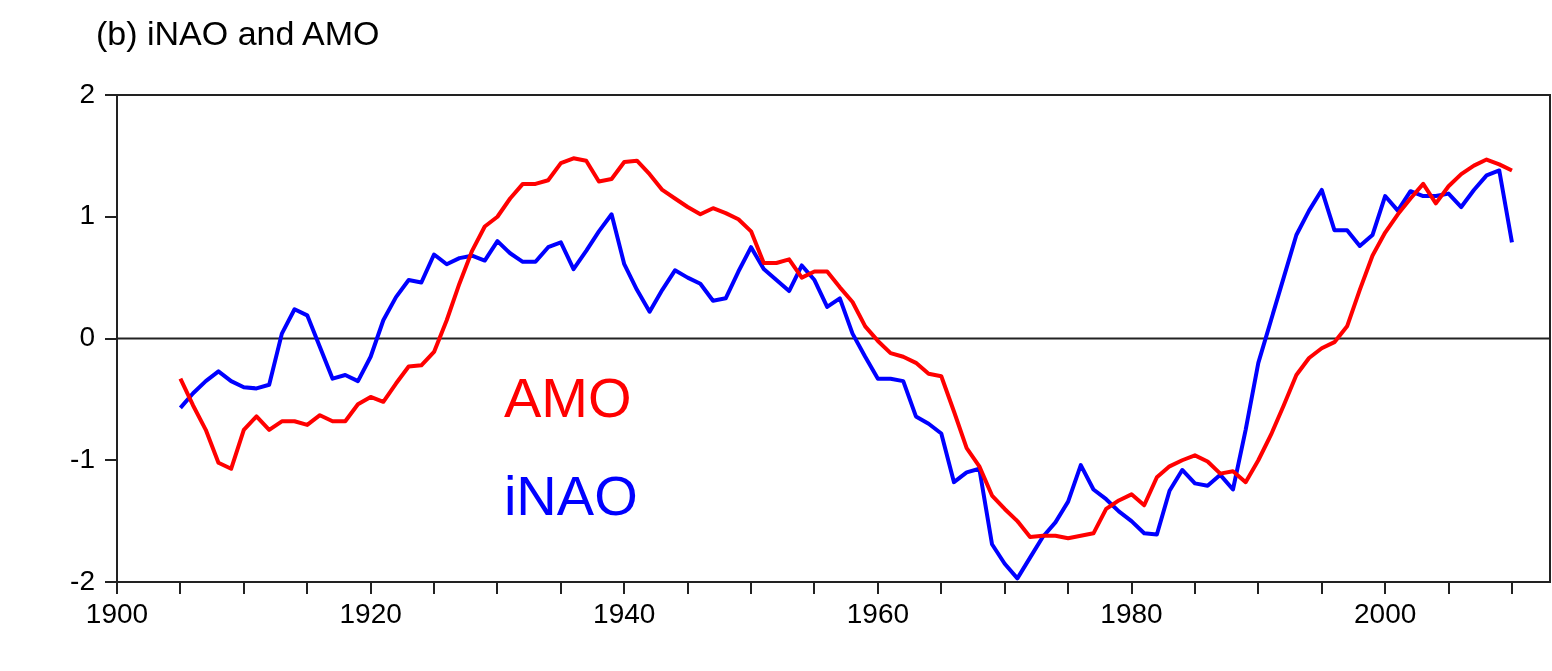  I want to click on x-tick-label: 1900, so click(117, 613).